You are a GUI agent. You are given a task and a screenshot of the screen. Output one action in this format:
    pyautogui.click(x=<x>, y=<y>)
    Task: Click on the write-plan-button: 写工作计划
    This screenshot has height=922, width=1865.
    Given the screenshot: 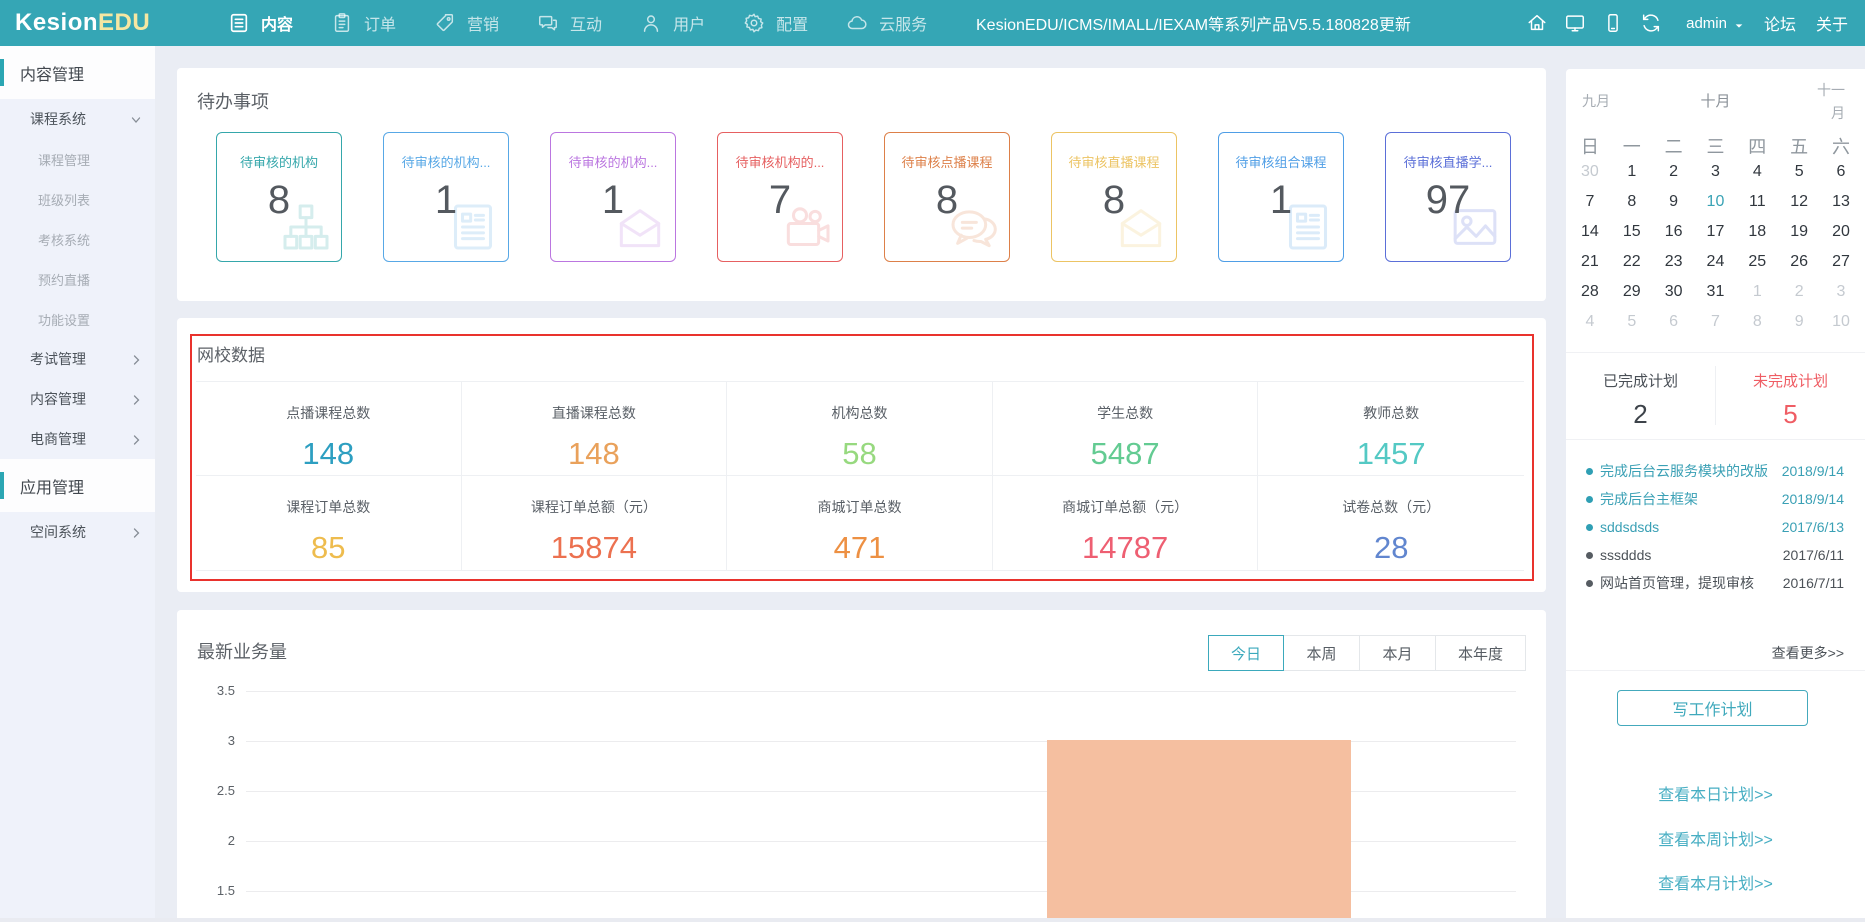 What is the action you would take?
    pyautogui.click(x=1712, y=708)
    